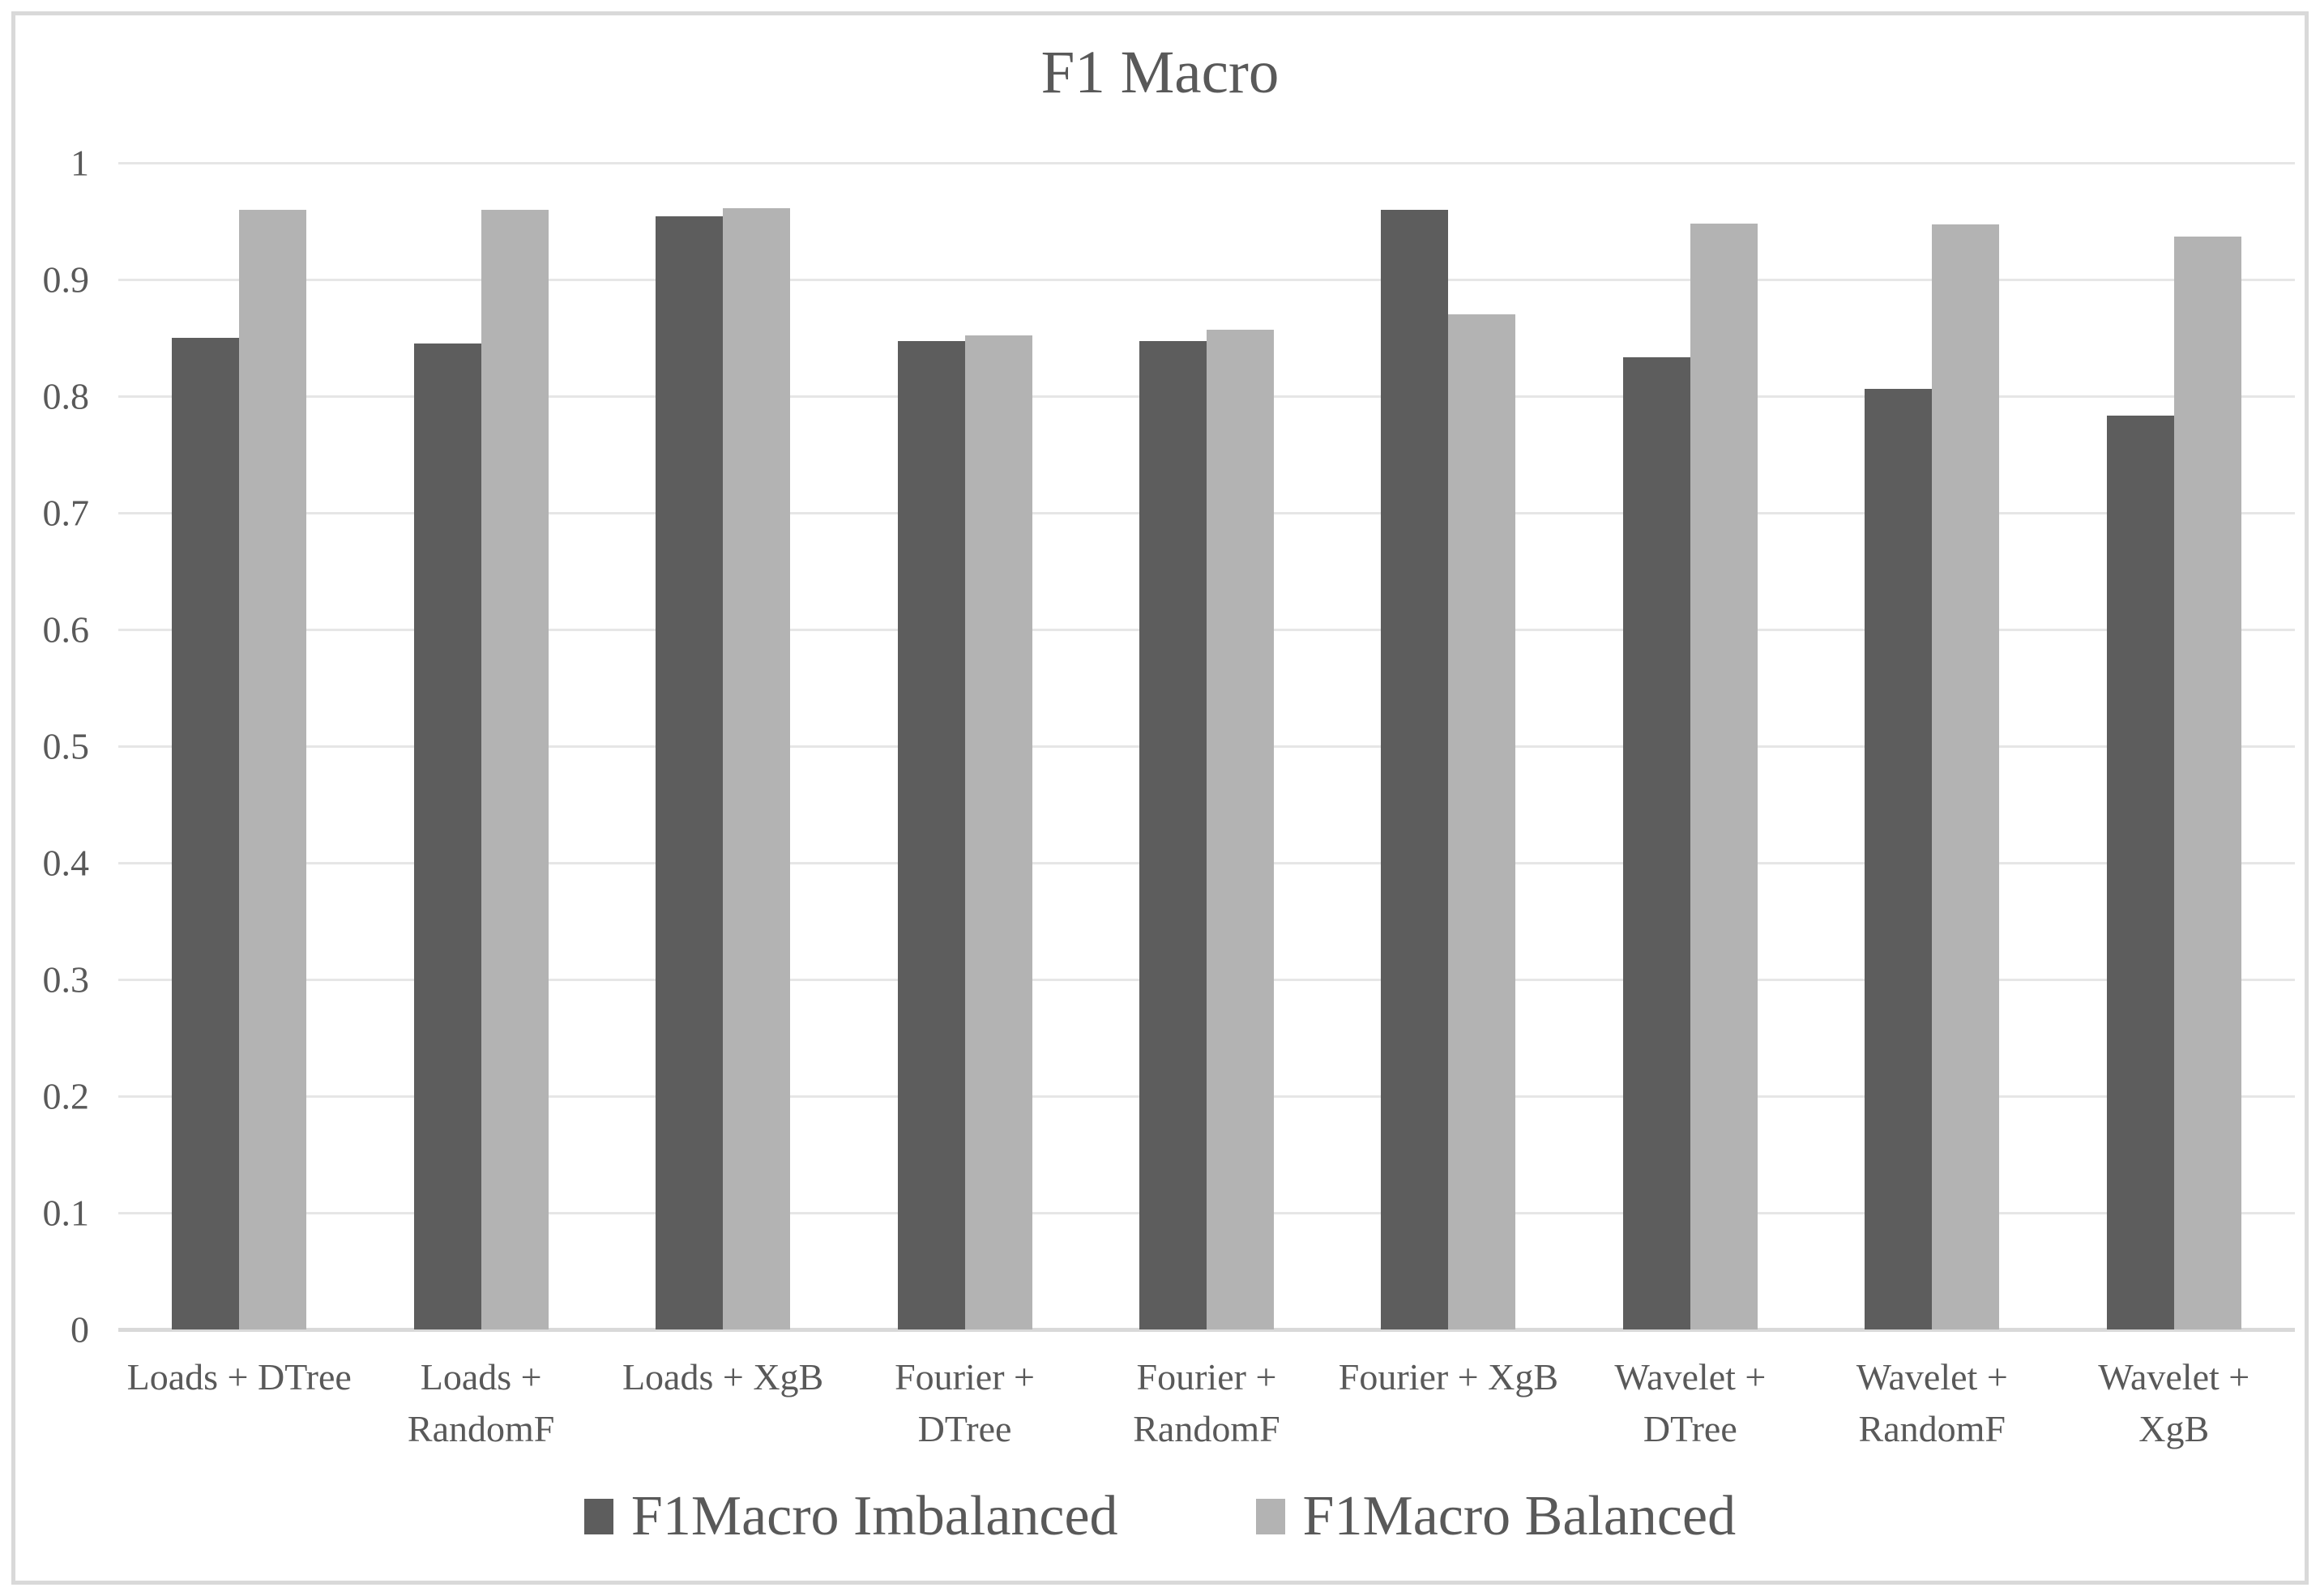 The width and height of the screenshot is (2320, 1596). I want to click on y-tick-label-0.2: 0.2, so click(66, 1096).